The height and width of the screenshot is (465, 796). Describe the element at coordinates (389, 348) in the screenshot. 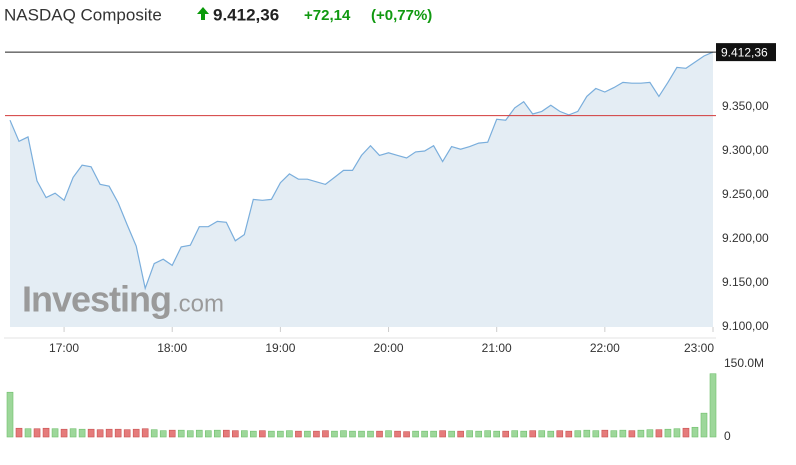

I see `x-tick-label: 20:00` at that location.